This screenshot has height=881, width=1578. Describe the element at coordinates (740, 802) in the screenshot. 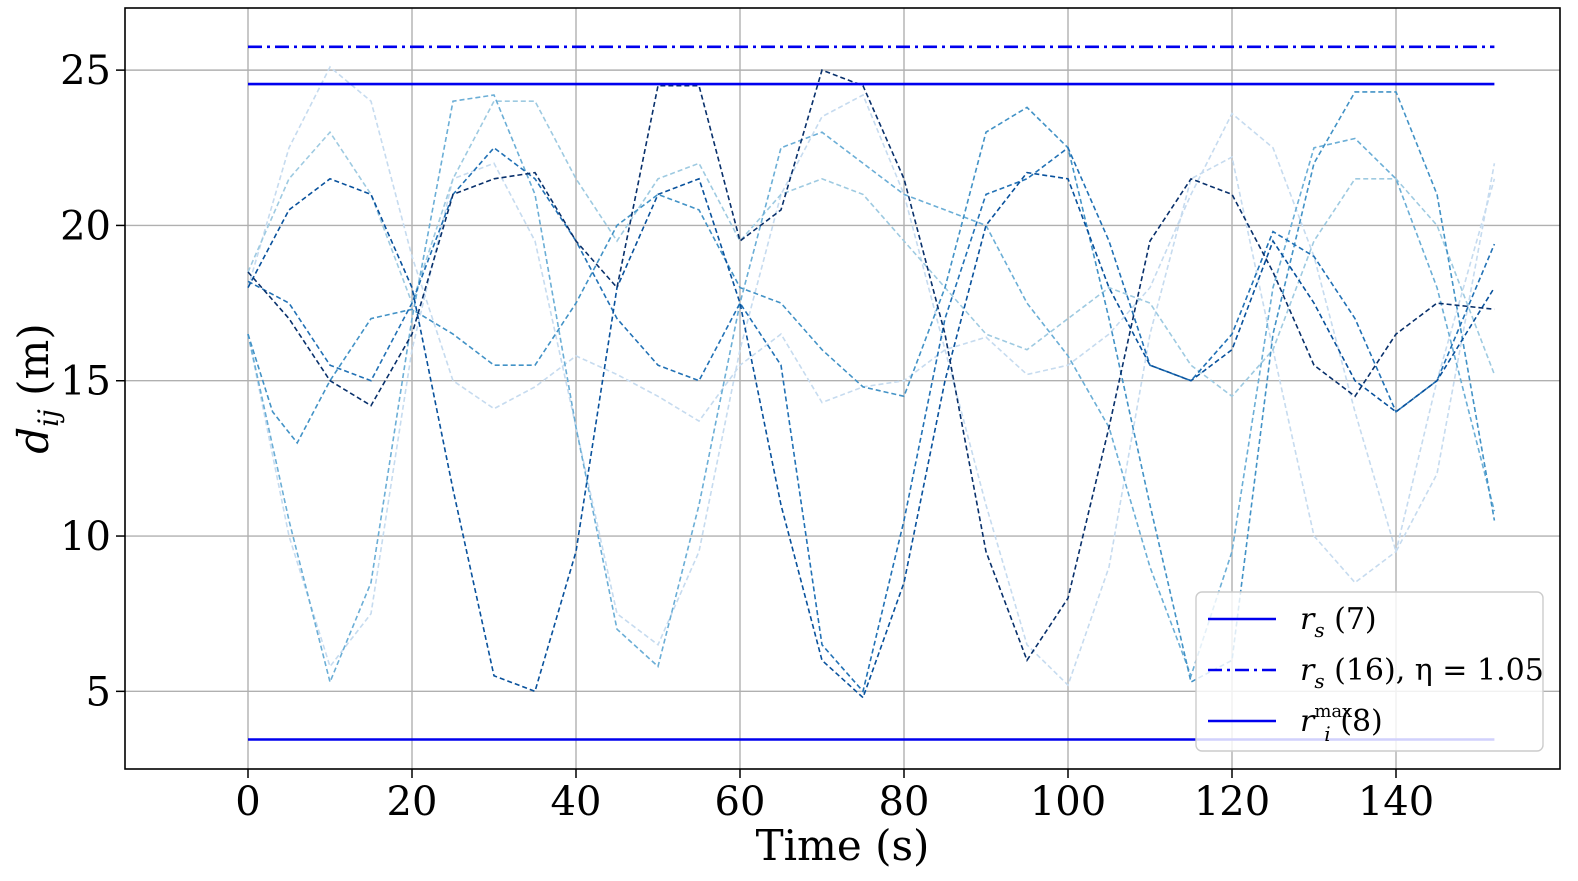

I see `x-tick-label: 60` at that location.